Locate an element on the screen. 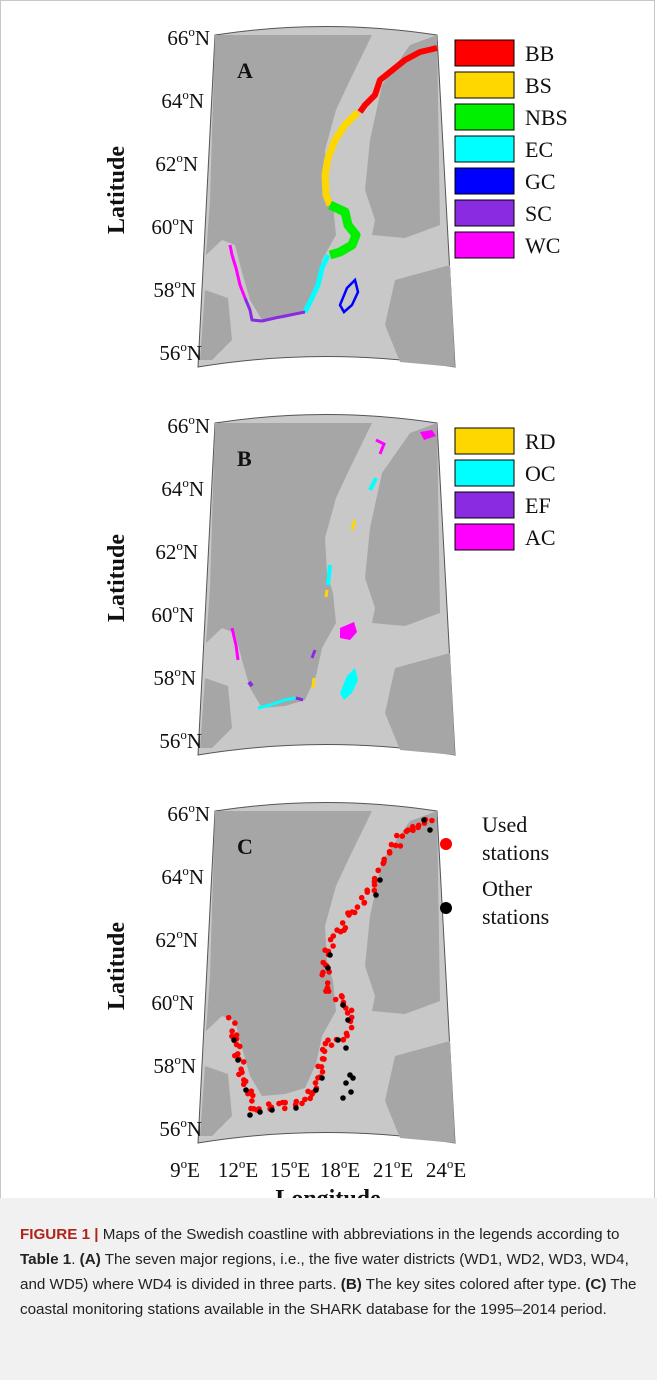  legend: Used stations Other stations is located at coordinates (494, 870).